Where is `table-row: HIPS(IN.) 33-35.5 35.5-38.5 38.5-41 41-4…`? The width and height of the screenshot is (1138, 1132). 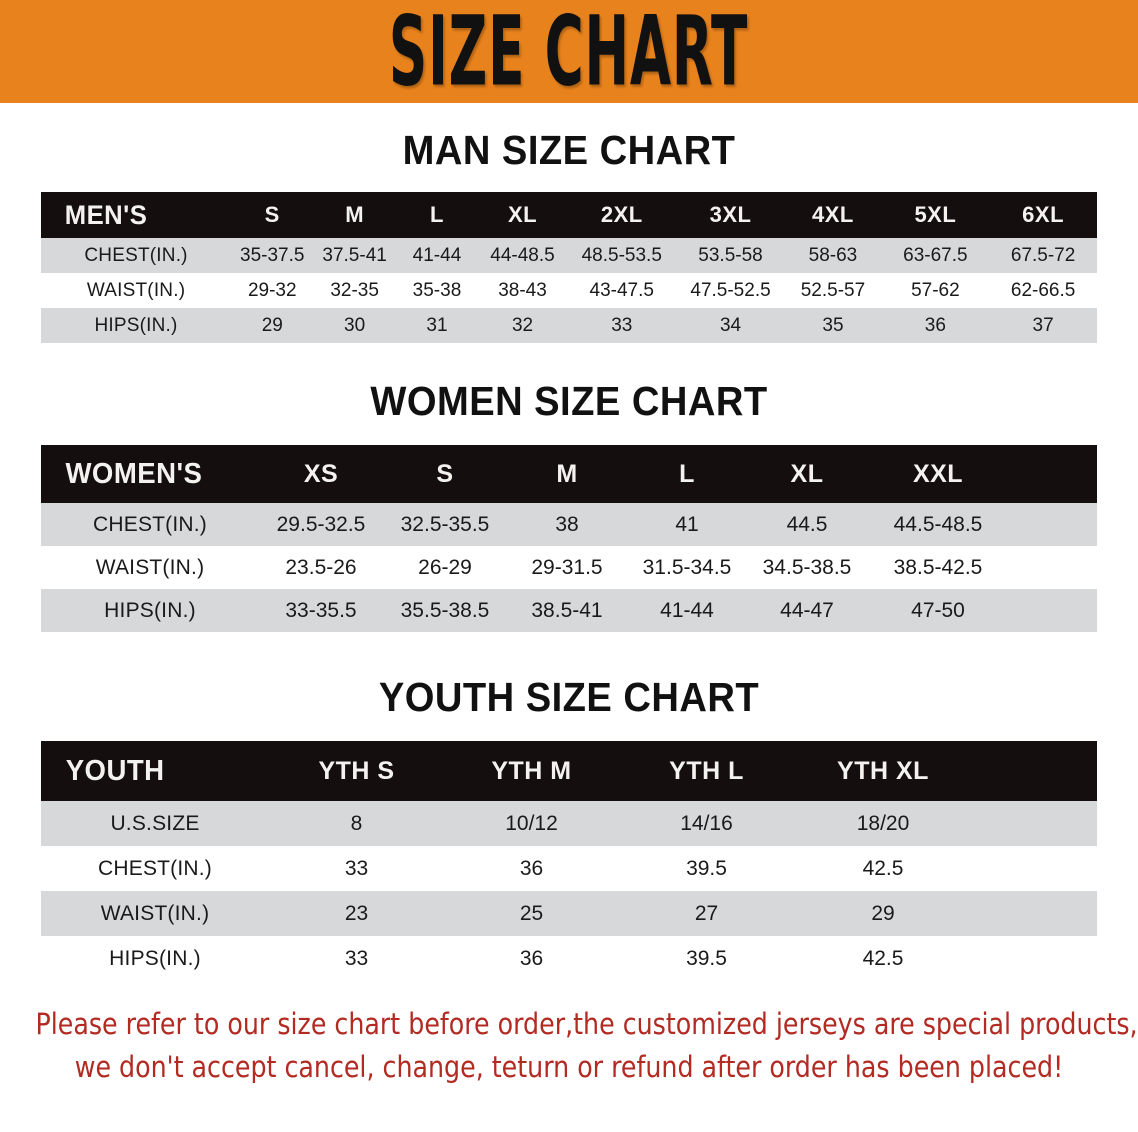 table-row: HIPS(IN.) 33-35.5 35.5-38.5 38.5-41 41-4… is located at coordinates (569, 610).